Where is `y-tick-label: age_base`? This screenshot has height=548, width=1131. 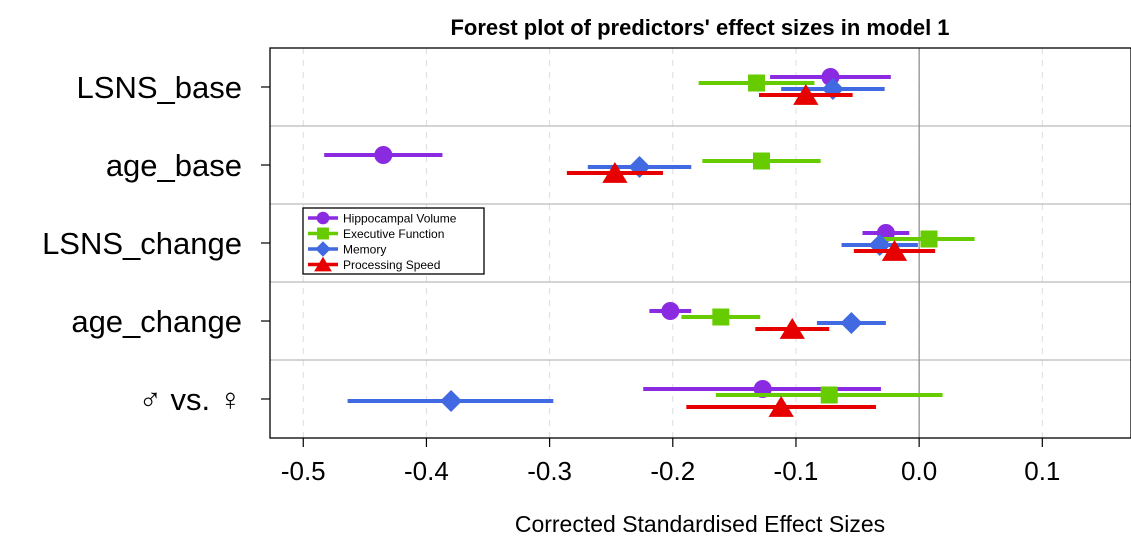
y-tick-label: age_base is located at coordinates (174, 165).